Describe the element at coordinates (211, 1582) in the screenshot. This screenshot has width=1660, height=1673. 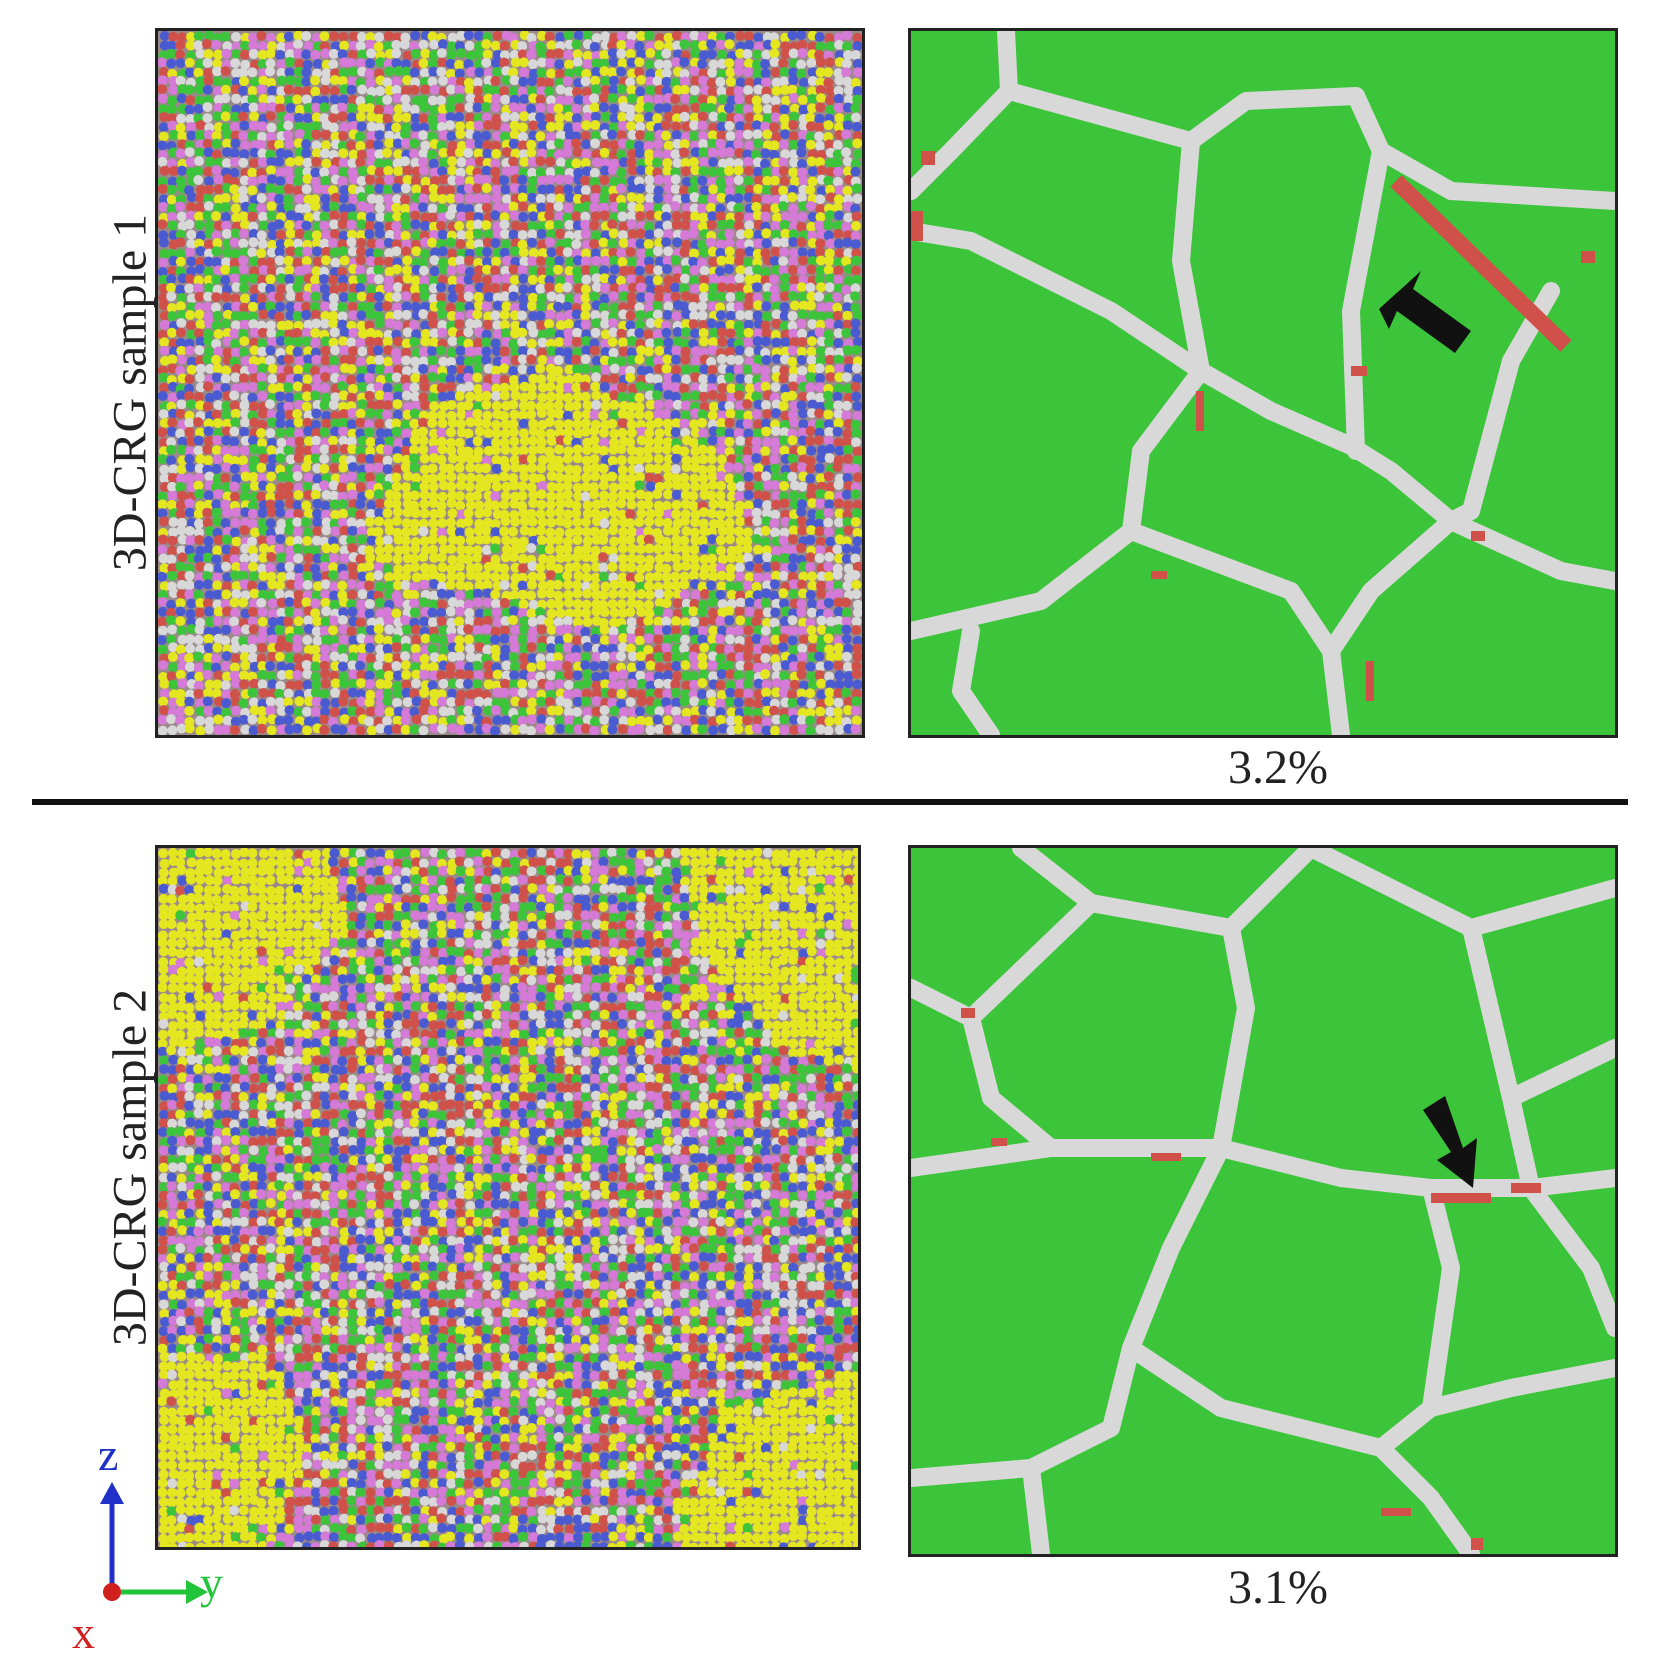
I see `axis-label-y: y` at that location.